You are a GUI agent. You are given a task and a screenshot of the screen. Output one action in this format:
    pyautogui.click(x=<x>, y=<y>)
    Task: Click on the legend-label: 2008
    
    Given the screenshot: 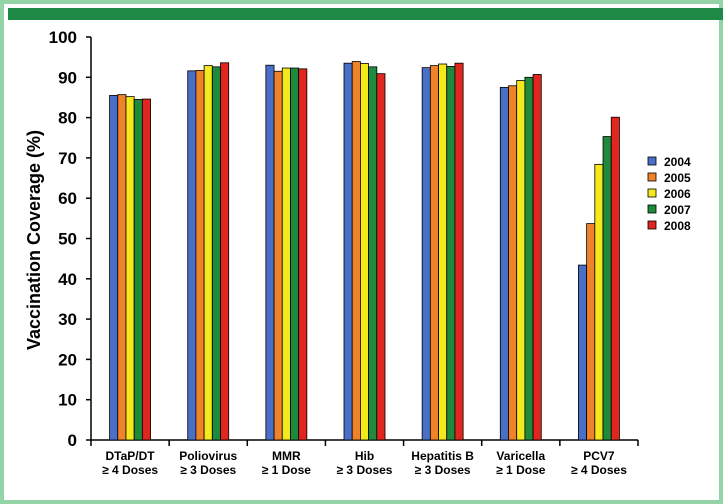 What is the action you would take?
    pyautogui.click(x=677, y=226)
    